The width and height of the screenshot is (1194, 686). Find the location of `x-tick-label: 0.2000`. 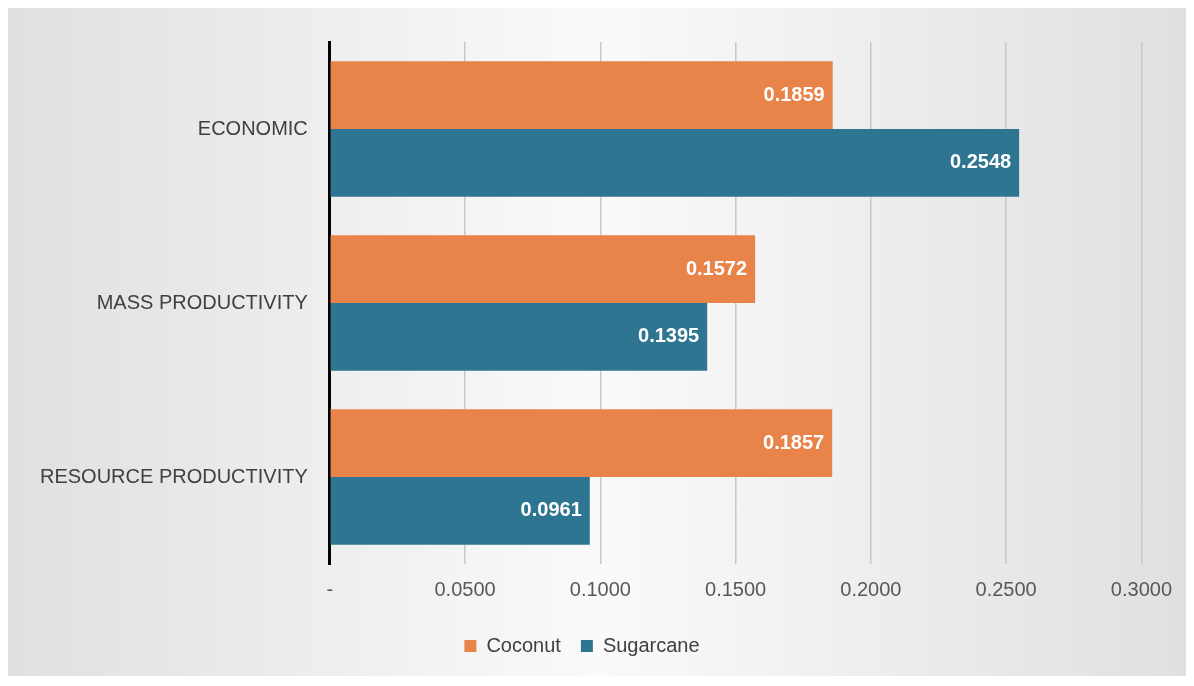

x-tick-label: 0.2000 is located at coordinates (871, 588).